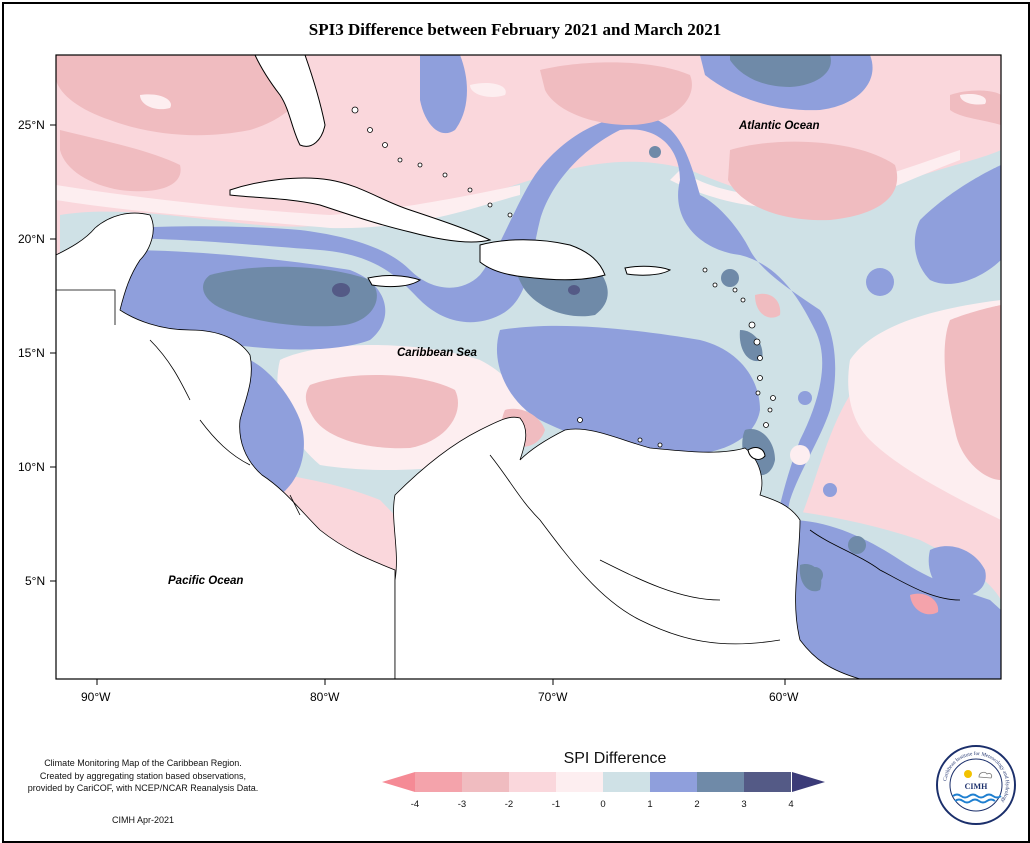 The width and height of the screenshot is (1030, 843). Describe the element at coordinates (360, 210) in the screenshot. I see `cuba` at that location.